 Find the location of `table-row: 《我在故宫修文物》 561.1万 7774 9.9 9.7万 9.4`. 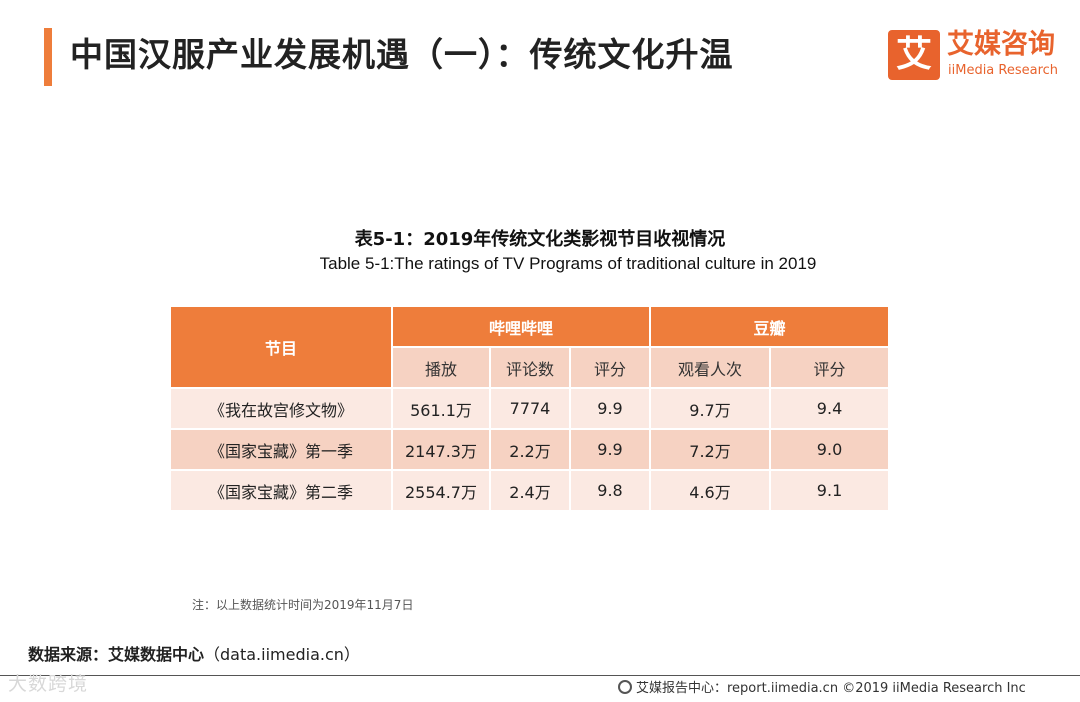

table-row: 《我在故宫修文物》 561.1万 7774 9.9 9.7万 9.4 is located at coordinates (530, 408).